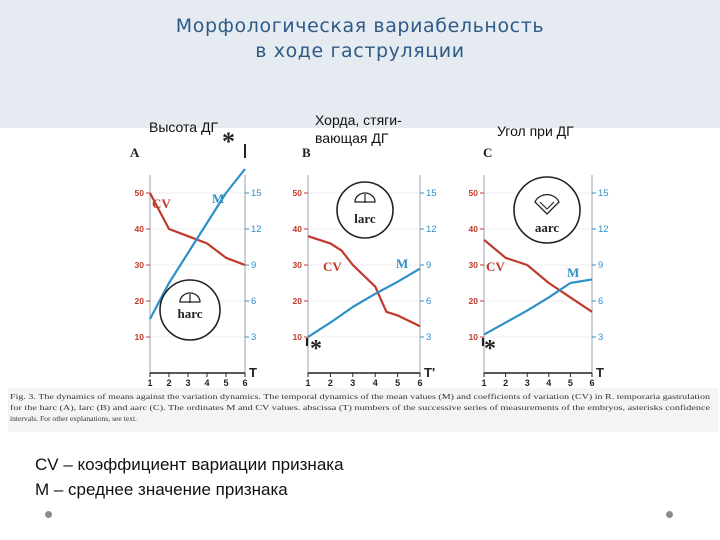 Image resolution: width=720 pixels, height=540 pixels. What do you see at coordinates (184, 127) in the screenshot?
I see `column-label-height: Высота ДГ` at bounding box center [184, 127].